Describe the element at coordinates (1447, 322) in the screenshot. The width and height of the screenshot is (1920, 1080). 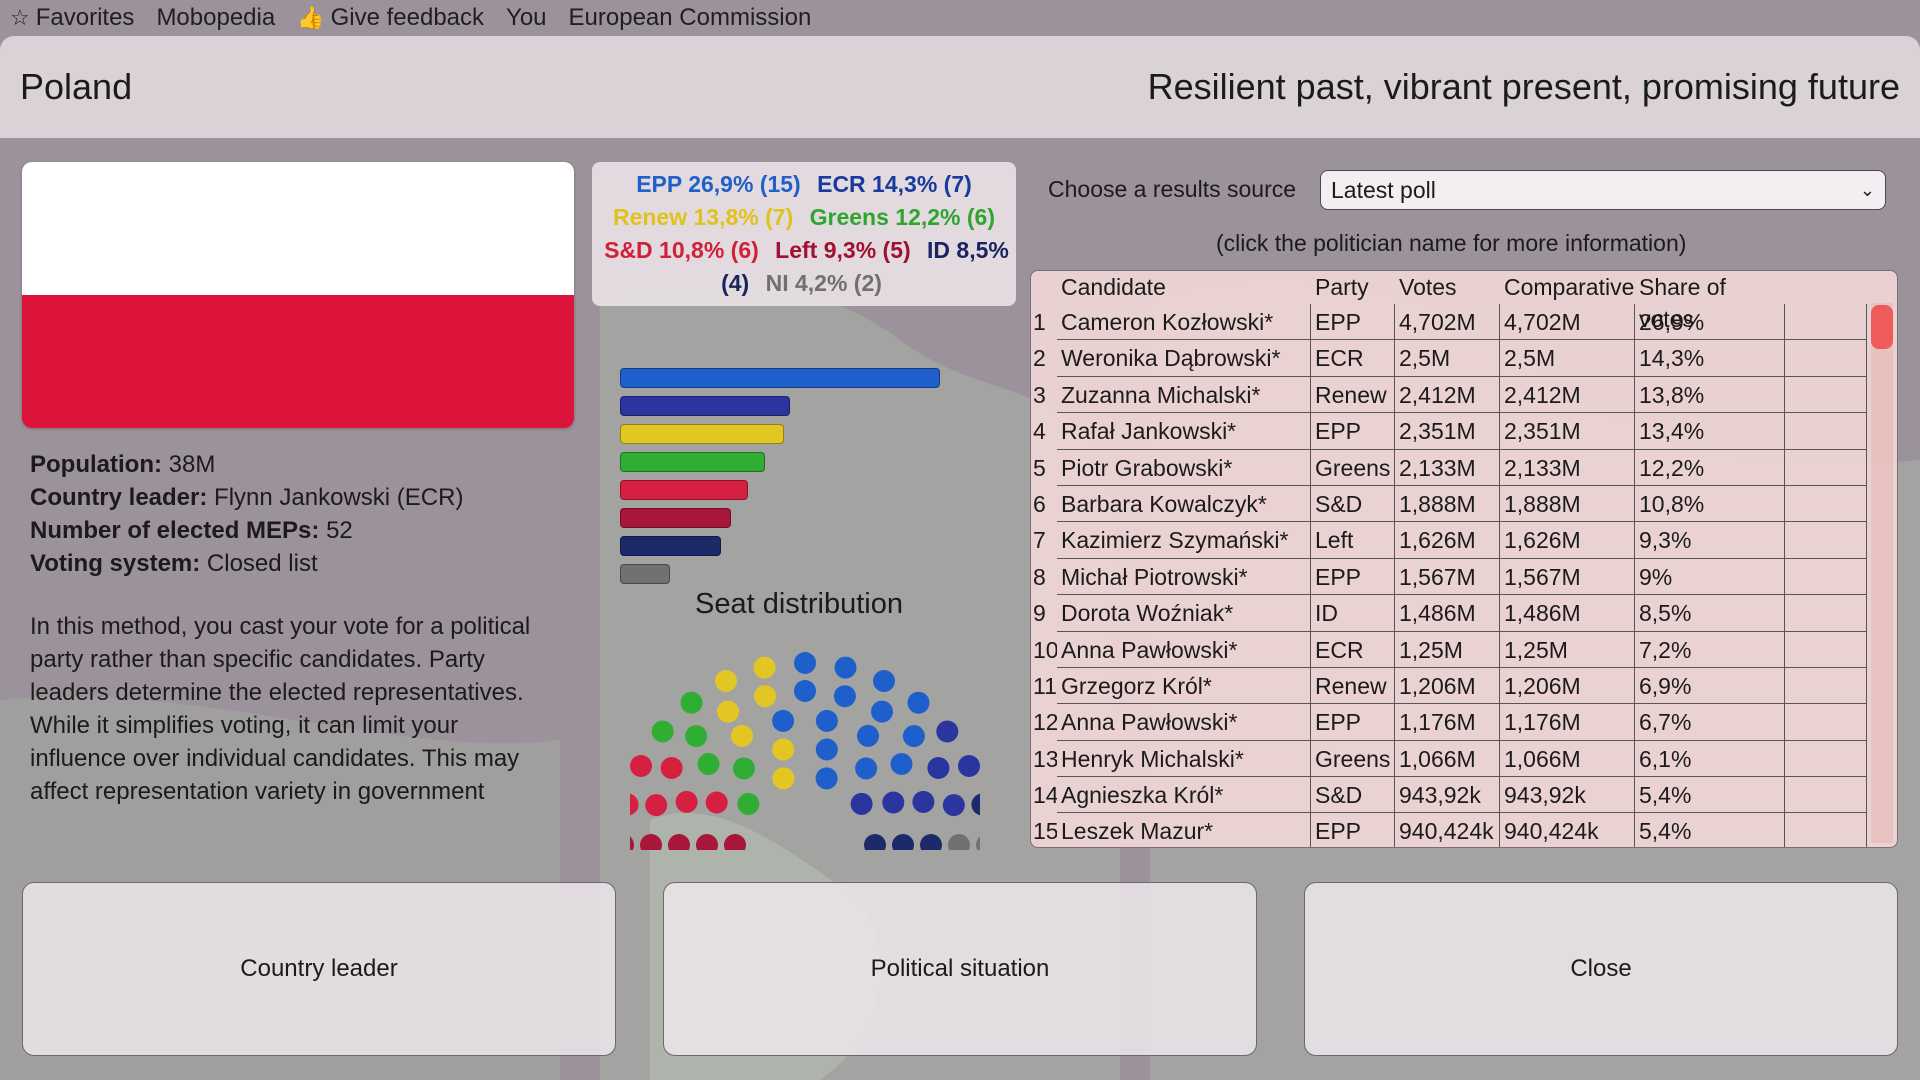
I see `table-cell: 4,702M` at that location.